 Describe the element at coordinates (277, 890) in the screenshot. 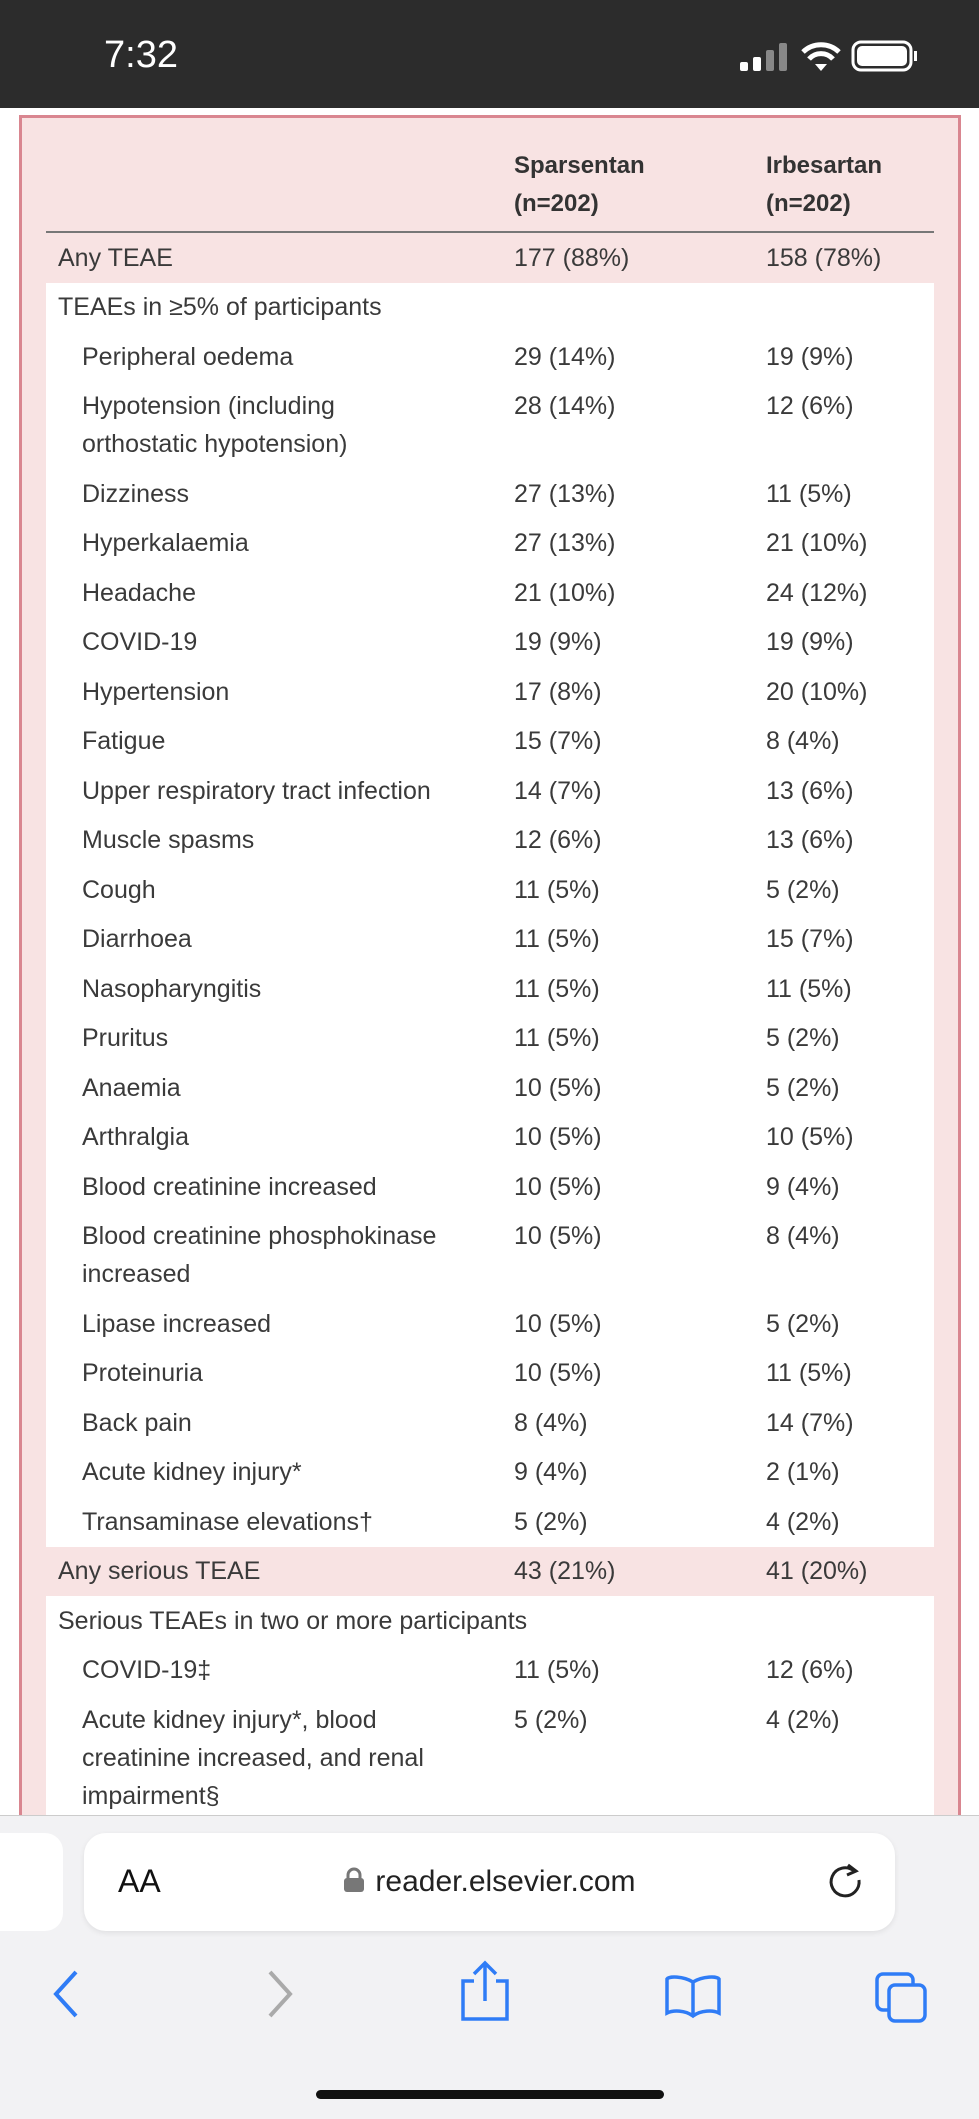

I see `row-label: Cough` at that location.